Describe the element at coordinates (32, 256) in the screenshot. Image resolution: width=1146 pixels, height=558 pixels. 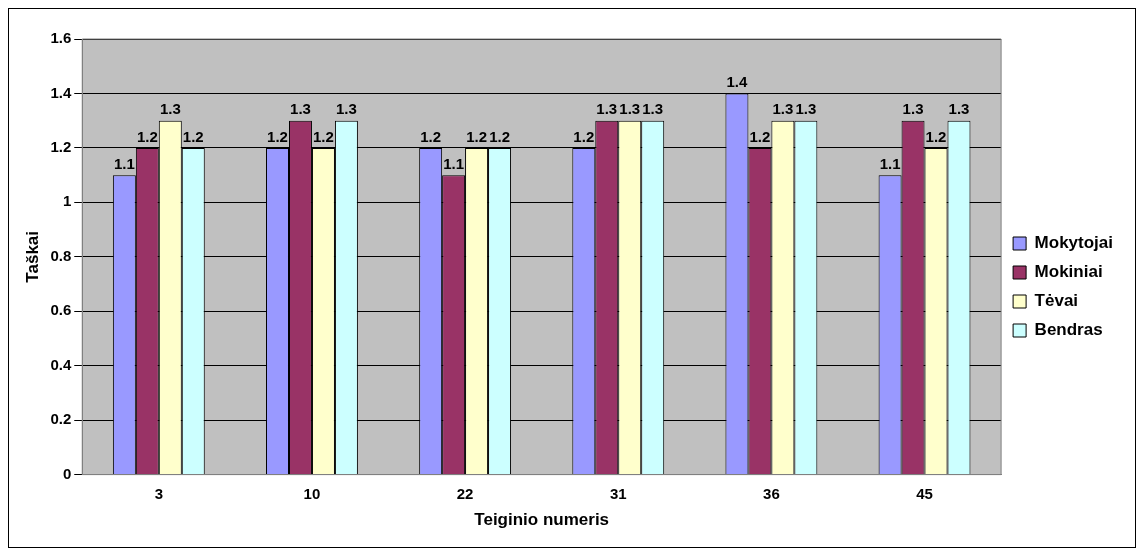
I see `y-axis-title: Taškai` at that location.